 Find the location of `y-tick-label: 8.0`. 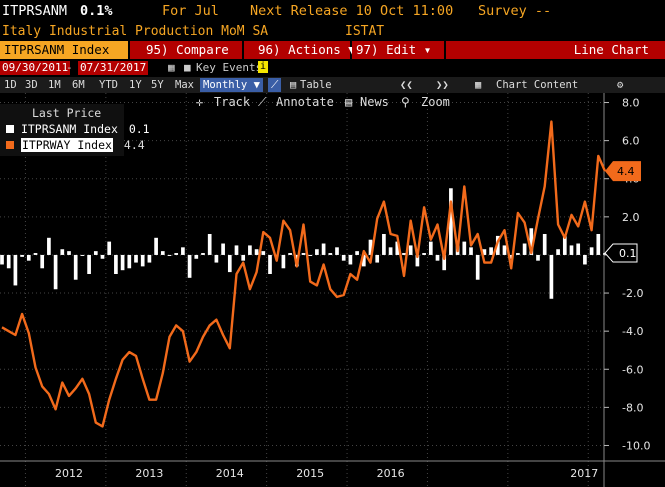

y-tick-label: 8.0 is located at coordinates (631, 103).